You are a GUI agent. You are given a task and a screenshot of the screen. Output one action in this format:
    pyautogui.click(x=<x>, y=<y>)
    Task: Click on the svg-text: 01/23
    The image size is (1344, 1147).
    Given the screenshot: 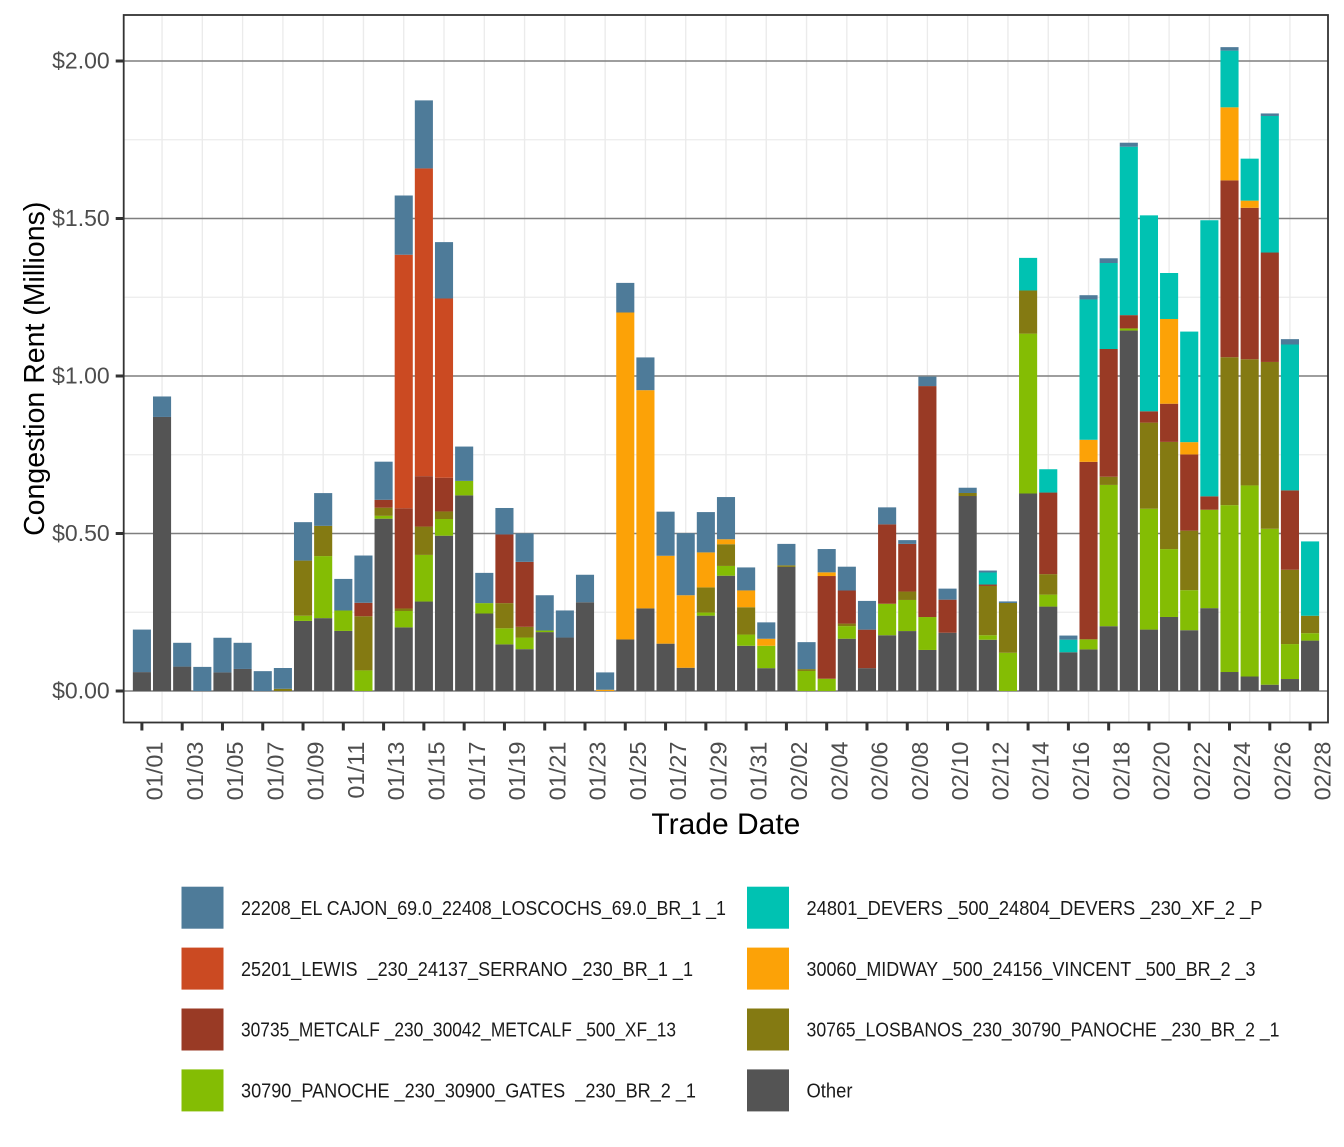 What is the action you would take?
    pyautogui.click(x=598, y=771)
    